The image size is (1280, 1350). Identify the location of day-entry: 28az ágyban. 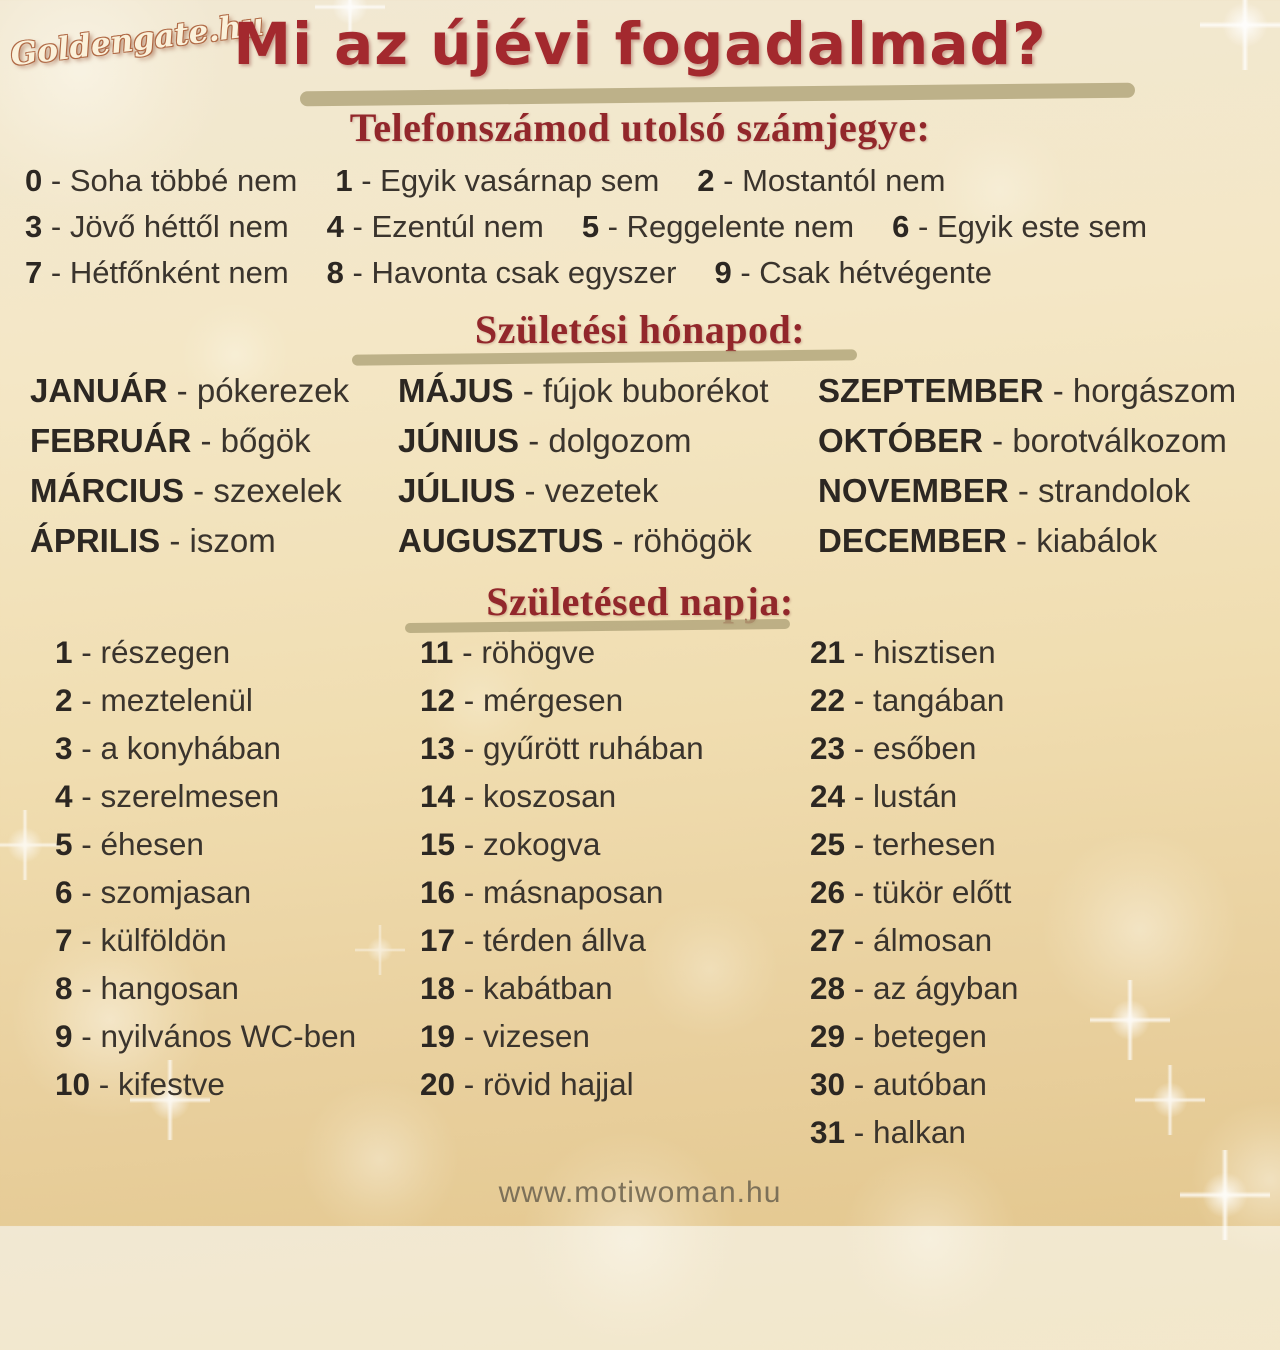
(914, 988).